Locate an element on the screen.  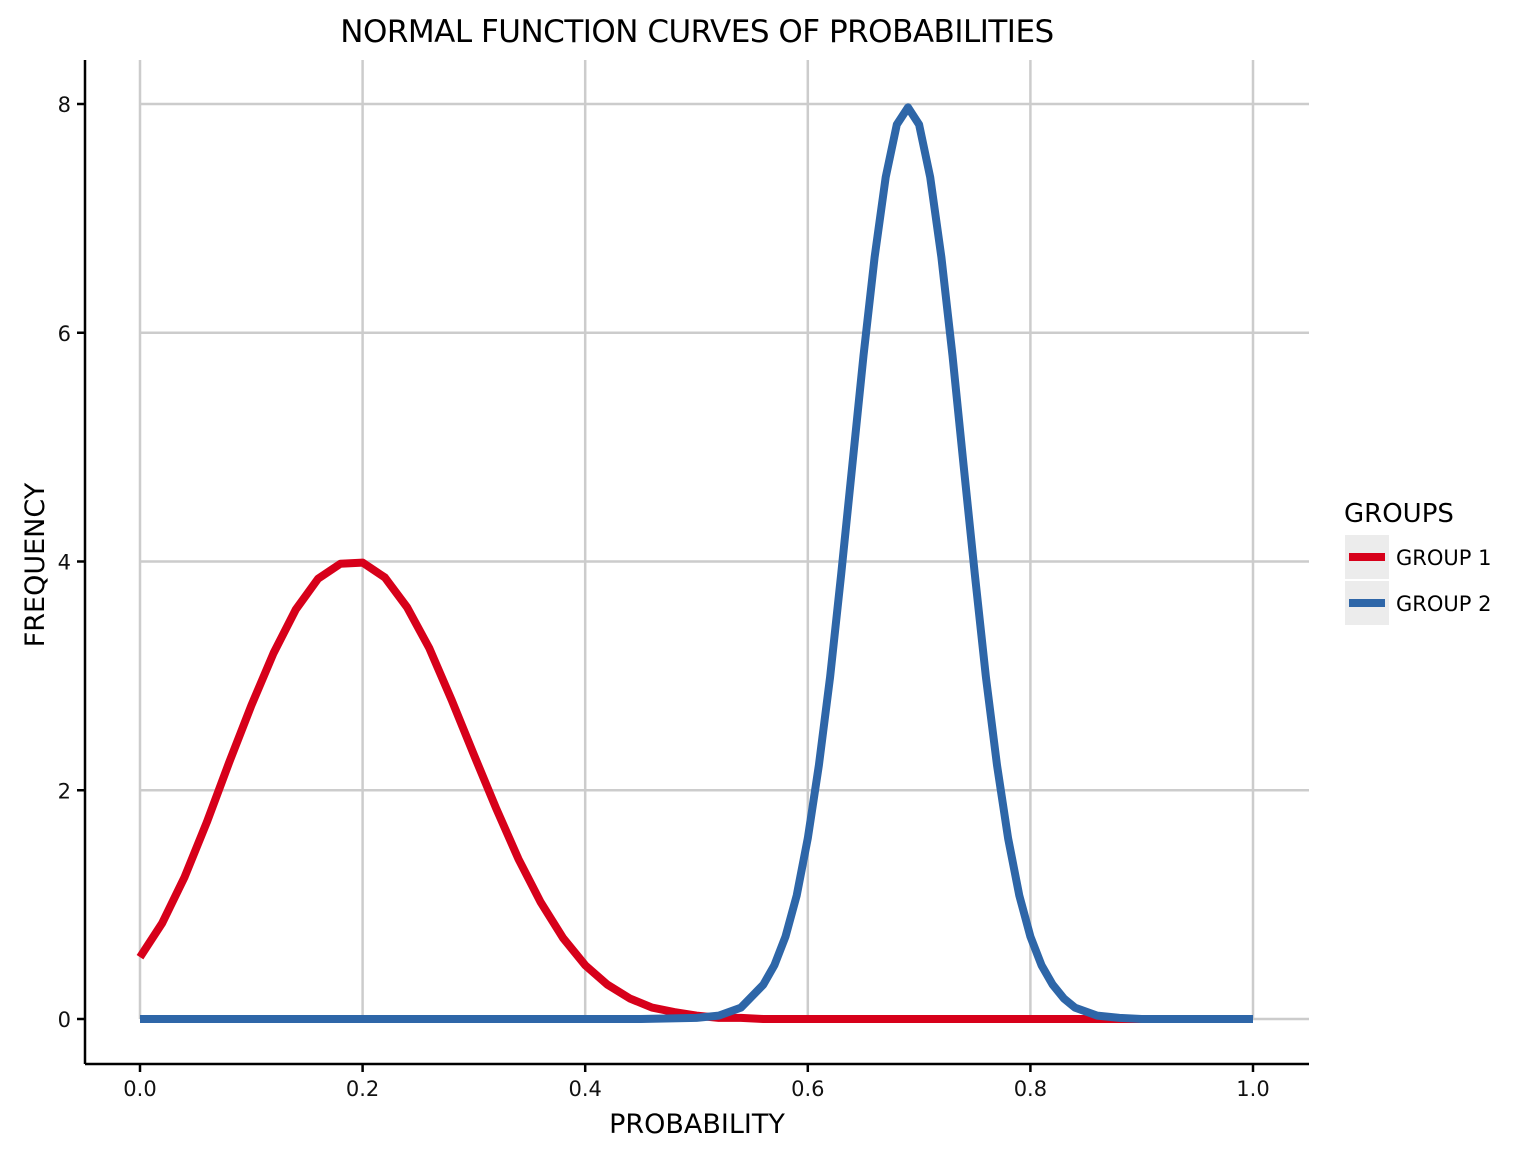
legend-title: GROUPS is located at coordinates (1399, 514).